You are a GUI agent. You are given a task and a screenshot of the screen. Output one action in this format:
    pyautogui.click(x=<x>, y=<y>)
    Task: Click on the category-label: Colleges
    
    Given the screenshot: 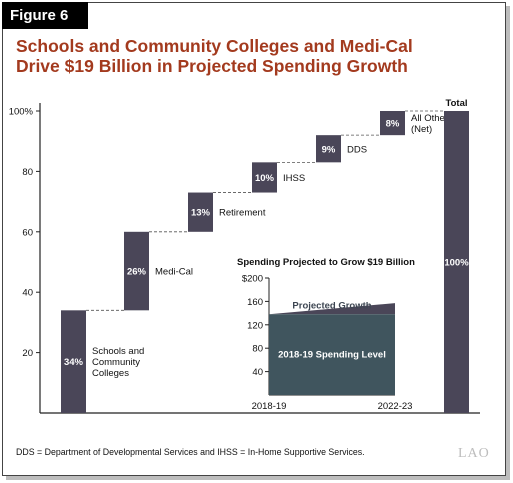 What is the action you would take?
    pyautogui.click(x=110, y=373)
    